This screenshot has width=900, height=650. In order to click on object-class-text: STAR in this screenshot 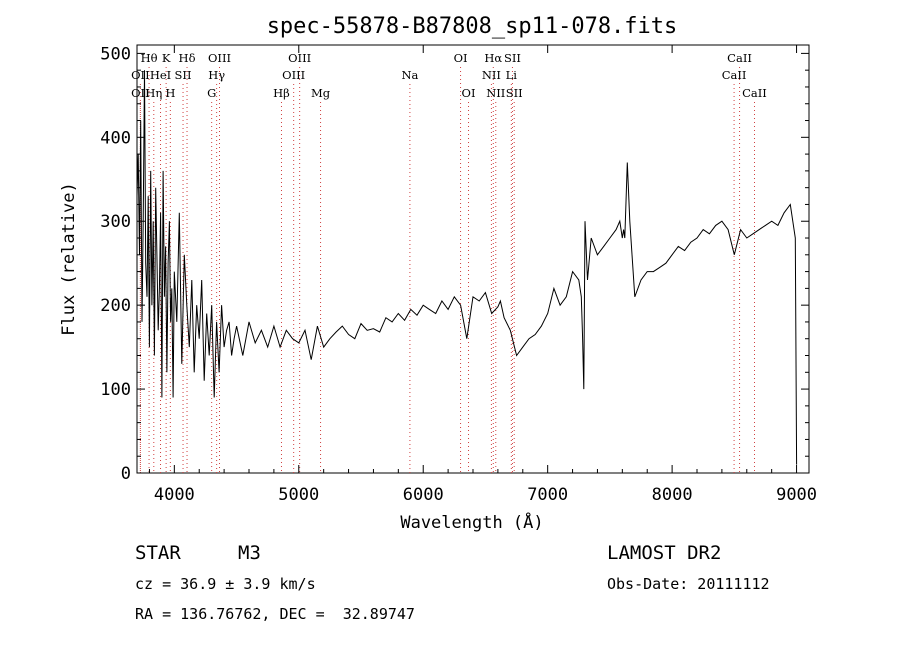, I will do `click(158, 553)`.